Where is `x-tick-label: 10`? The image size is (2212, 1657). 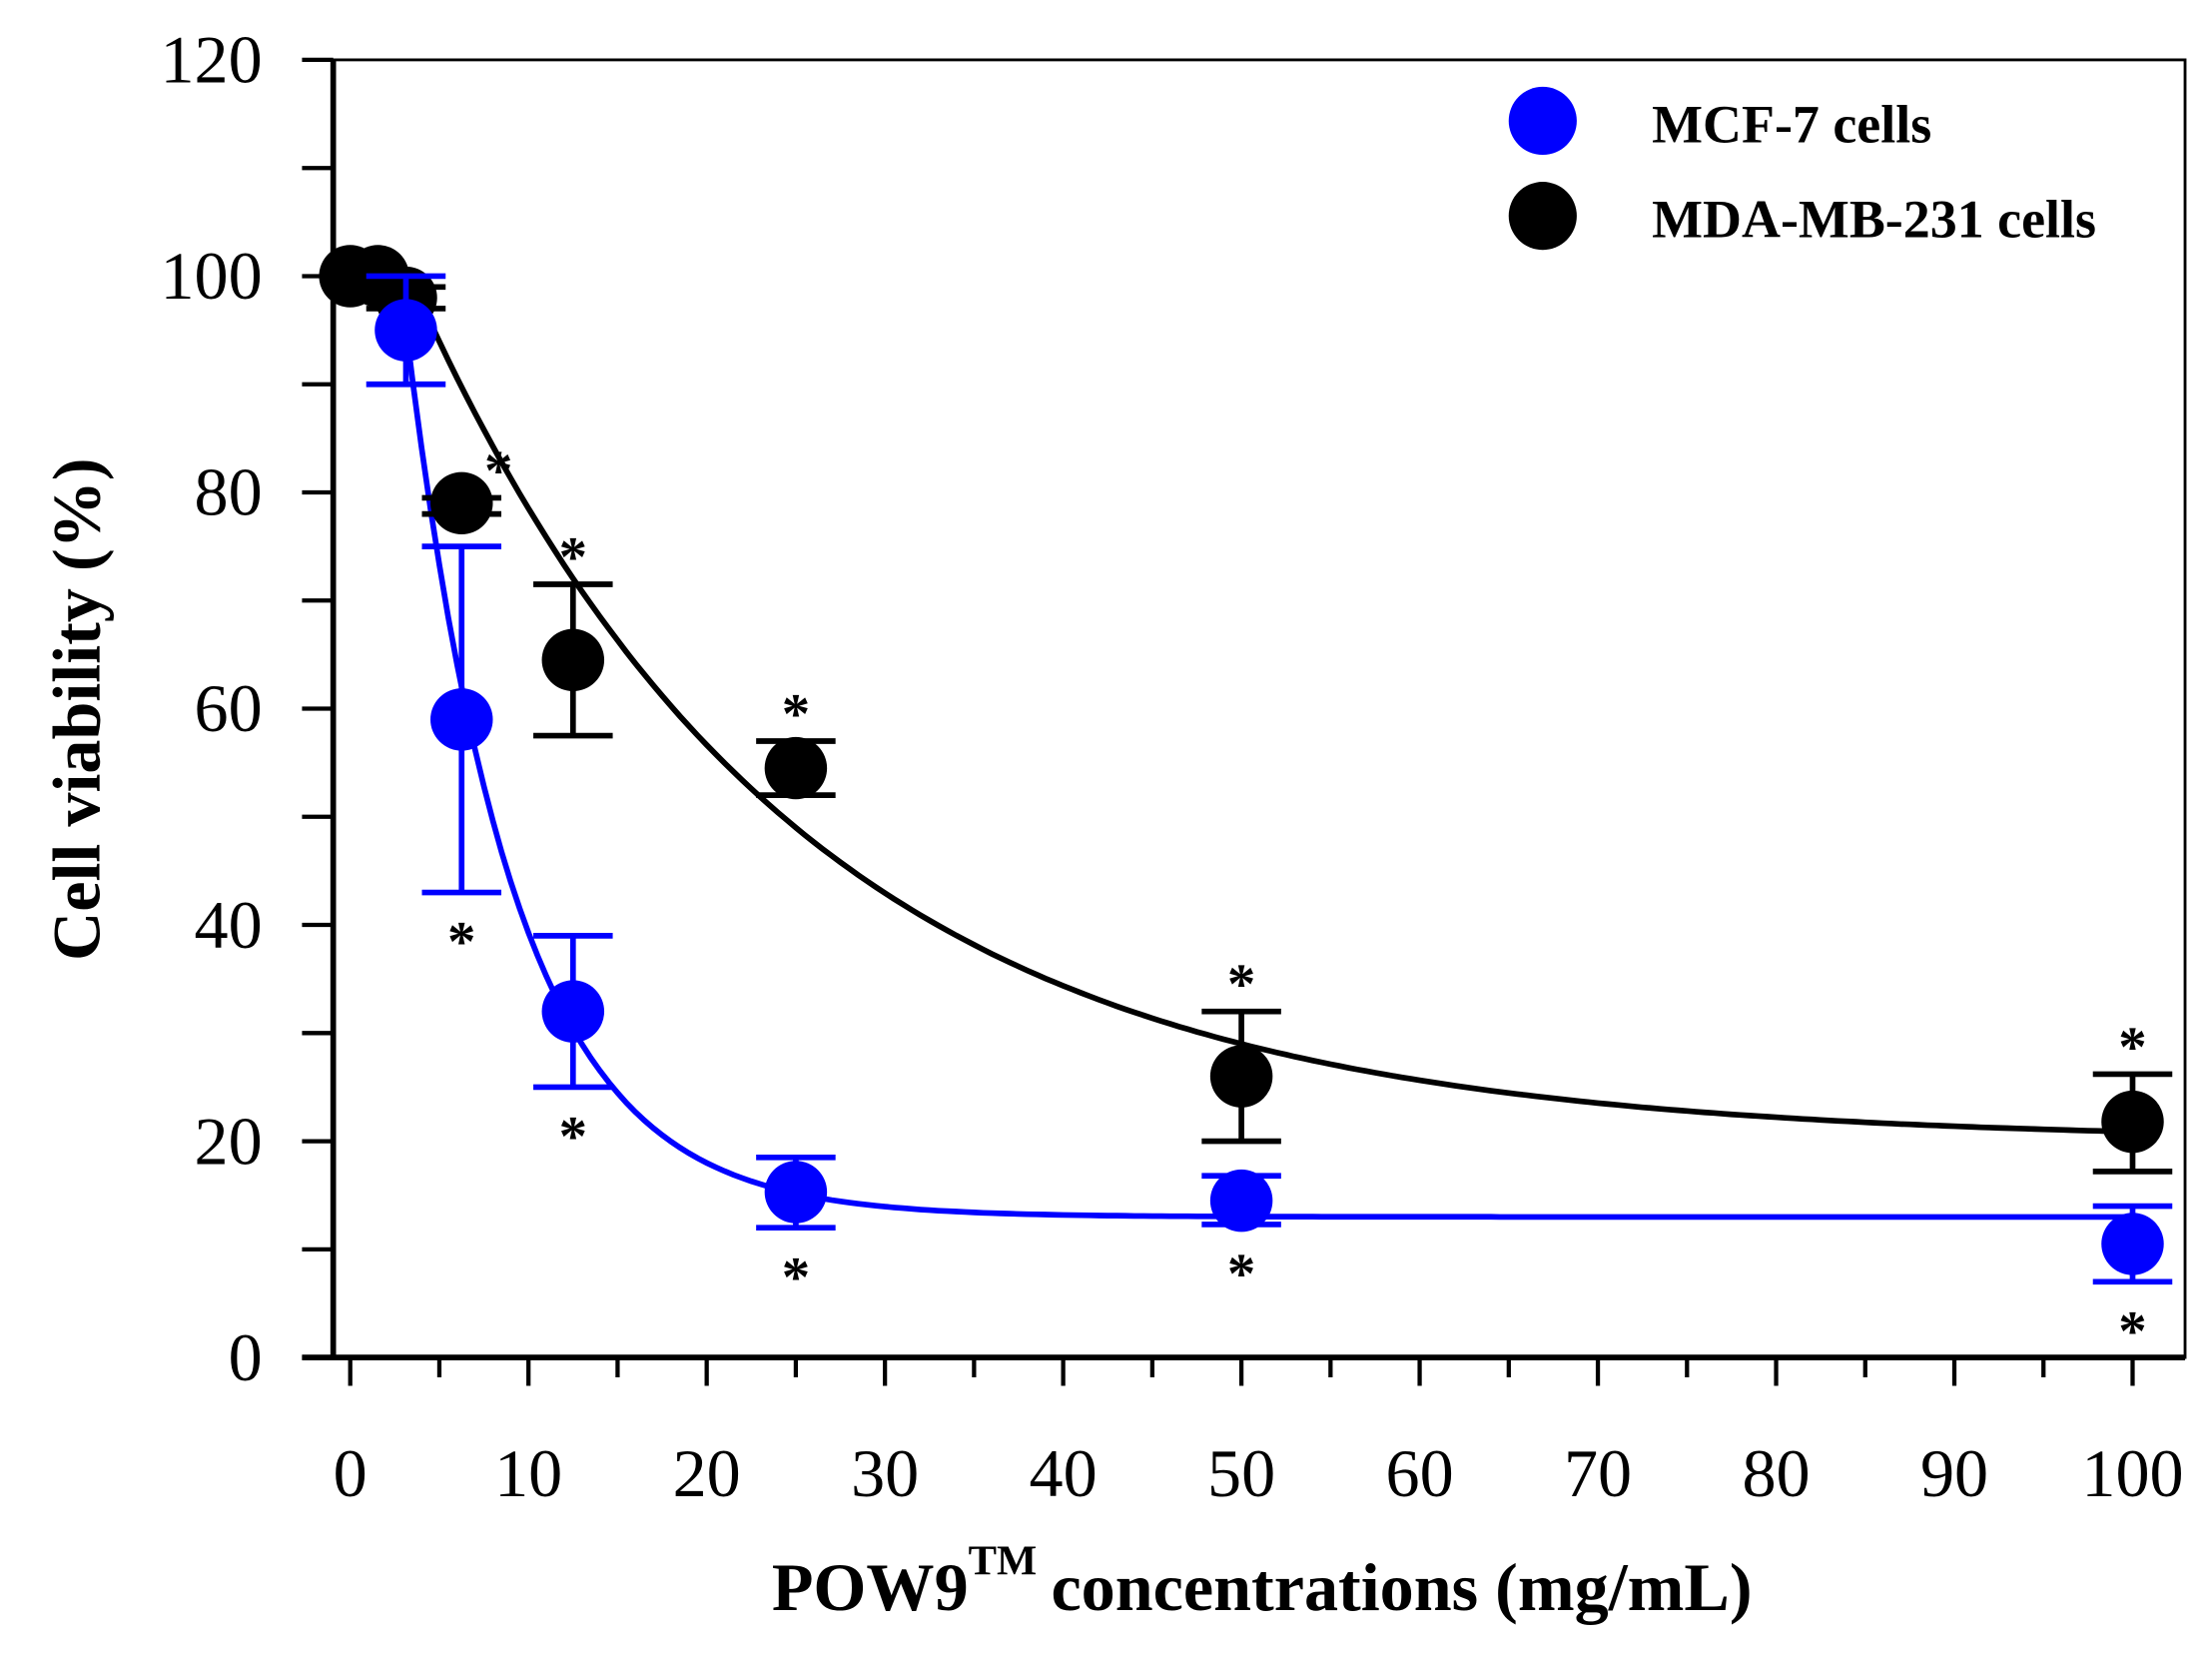
x-tick-label: 10 is located at coordinates (528, 1473).